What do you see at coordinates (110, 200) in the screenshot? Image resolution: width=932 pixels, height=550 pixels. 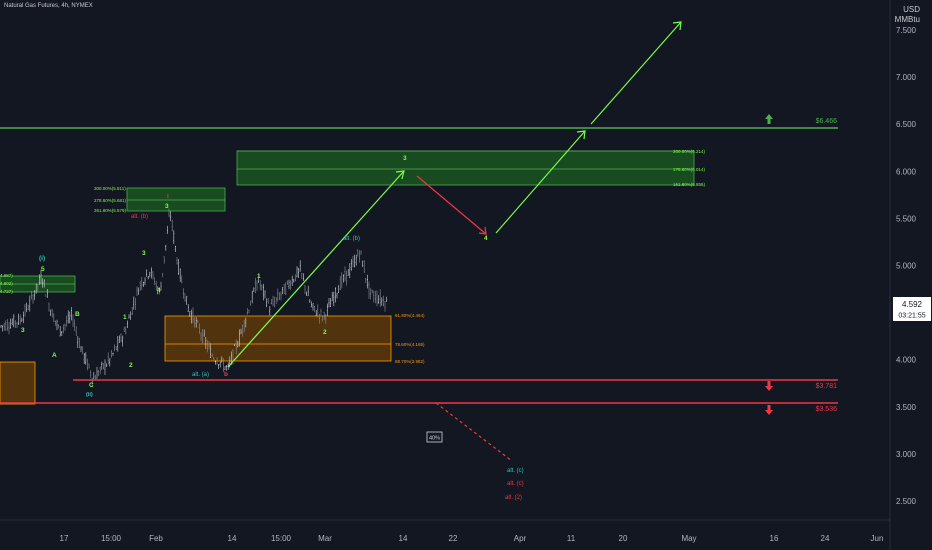 I see `fib-left-2: 278.60%(5.681)` at bounding box center [110, 200].